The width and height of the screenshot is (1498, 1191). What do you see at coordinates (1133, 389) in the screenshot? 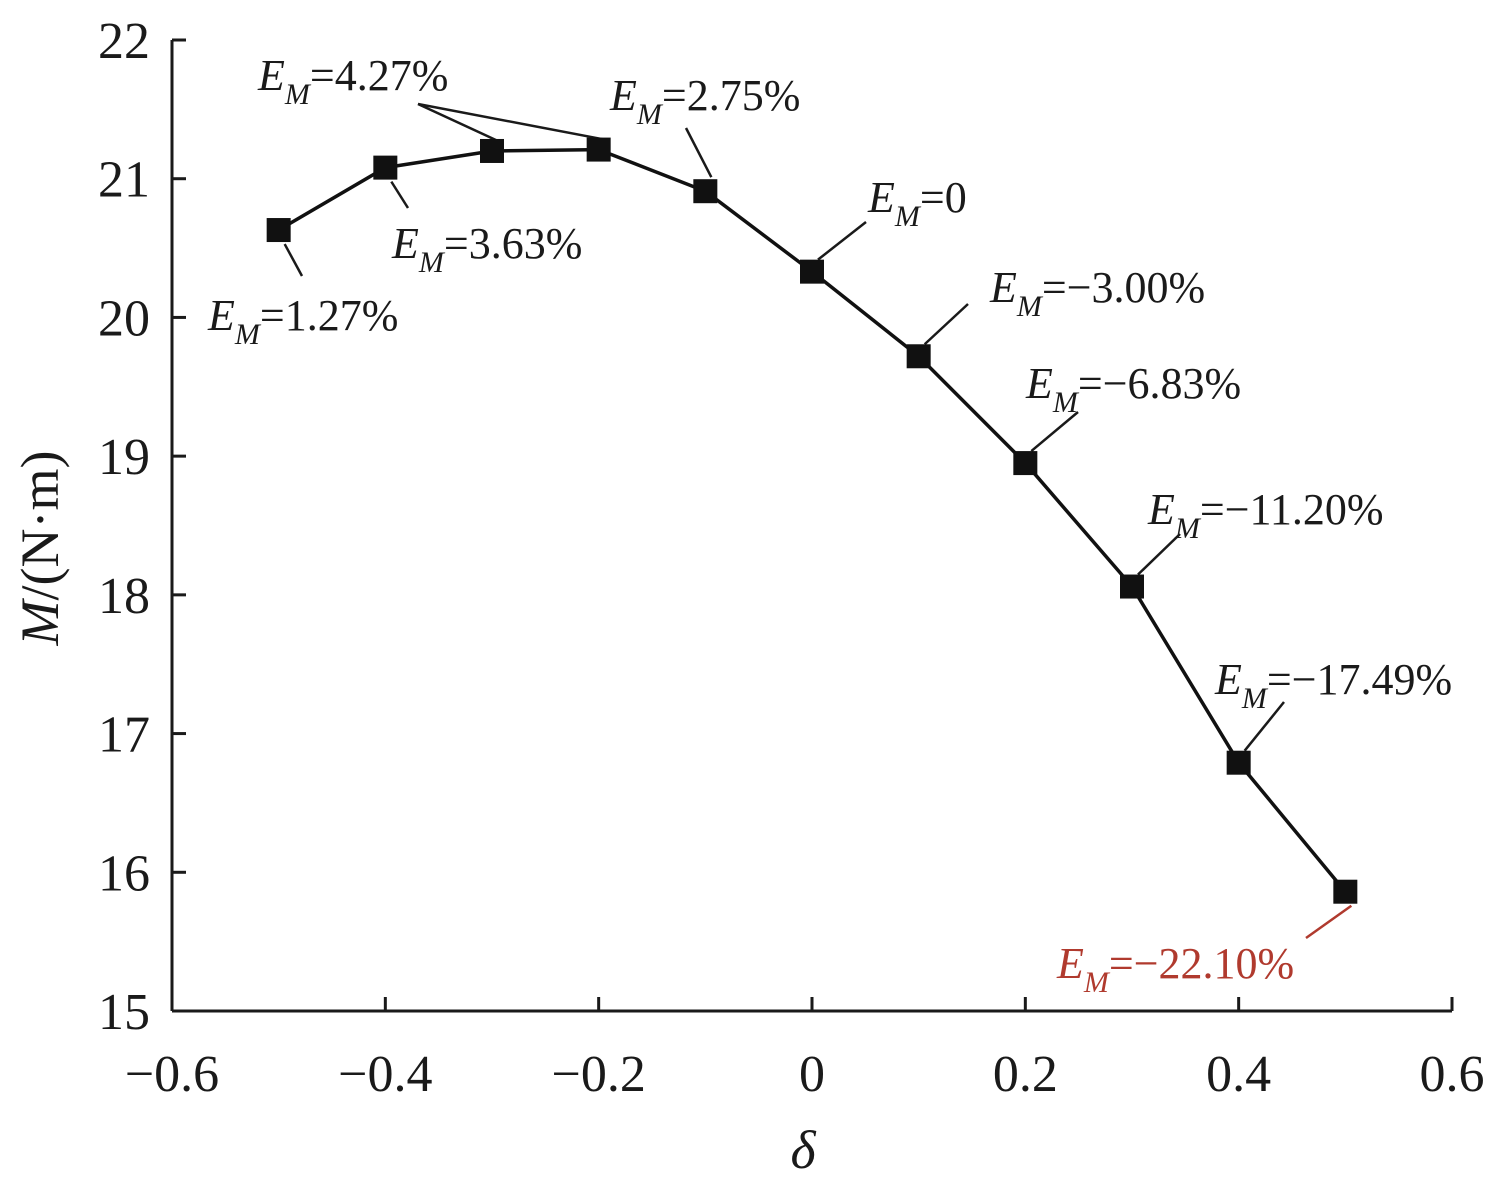
I see `annotation-label: EM=−6.83%` at bounding box center [1133, 389].